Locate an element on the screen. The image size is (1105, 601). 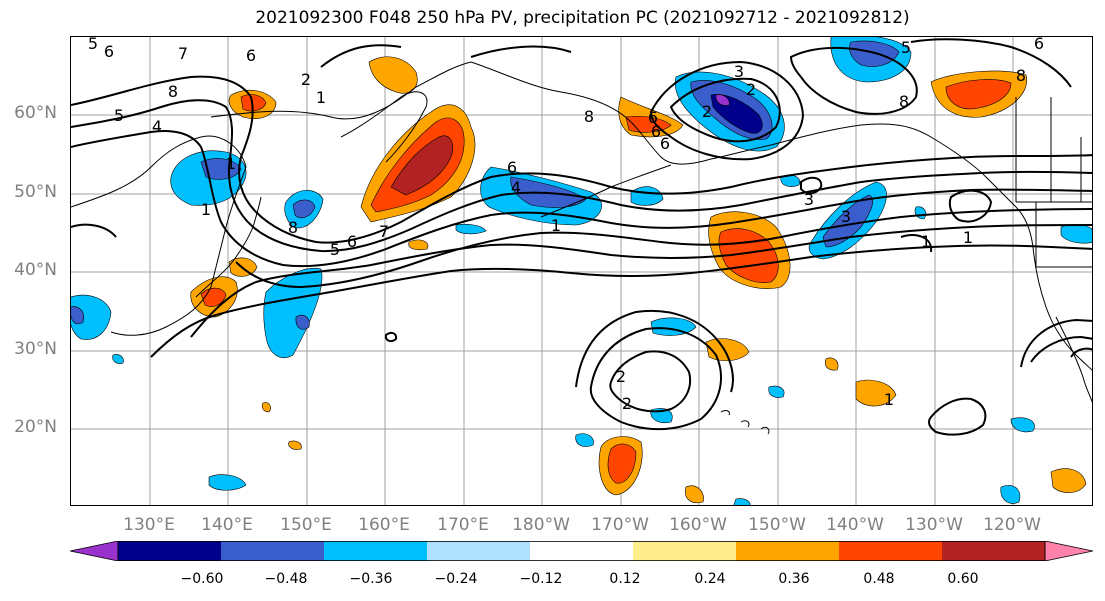
coastline-baja is located at coordinates (1073, 359).